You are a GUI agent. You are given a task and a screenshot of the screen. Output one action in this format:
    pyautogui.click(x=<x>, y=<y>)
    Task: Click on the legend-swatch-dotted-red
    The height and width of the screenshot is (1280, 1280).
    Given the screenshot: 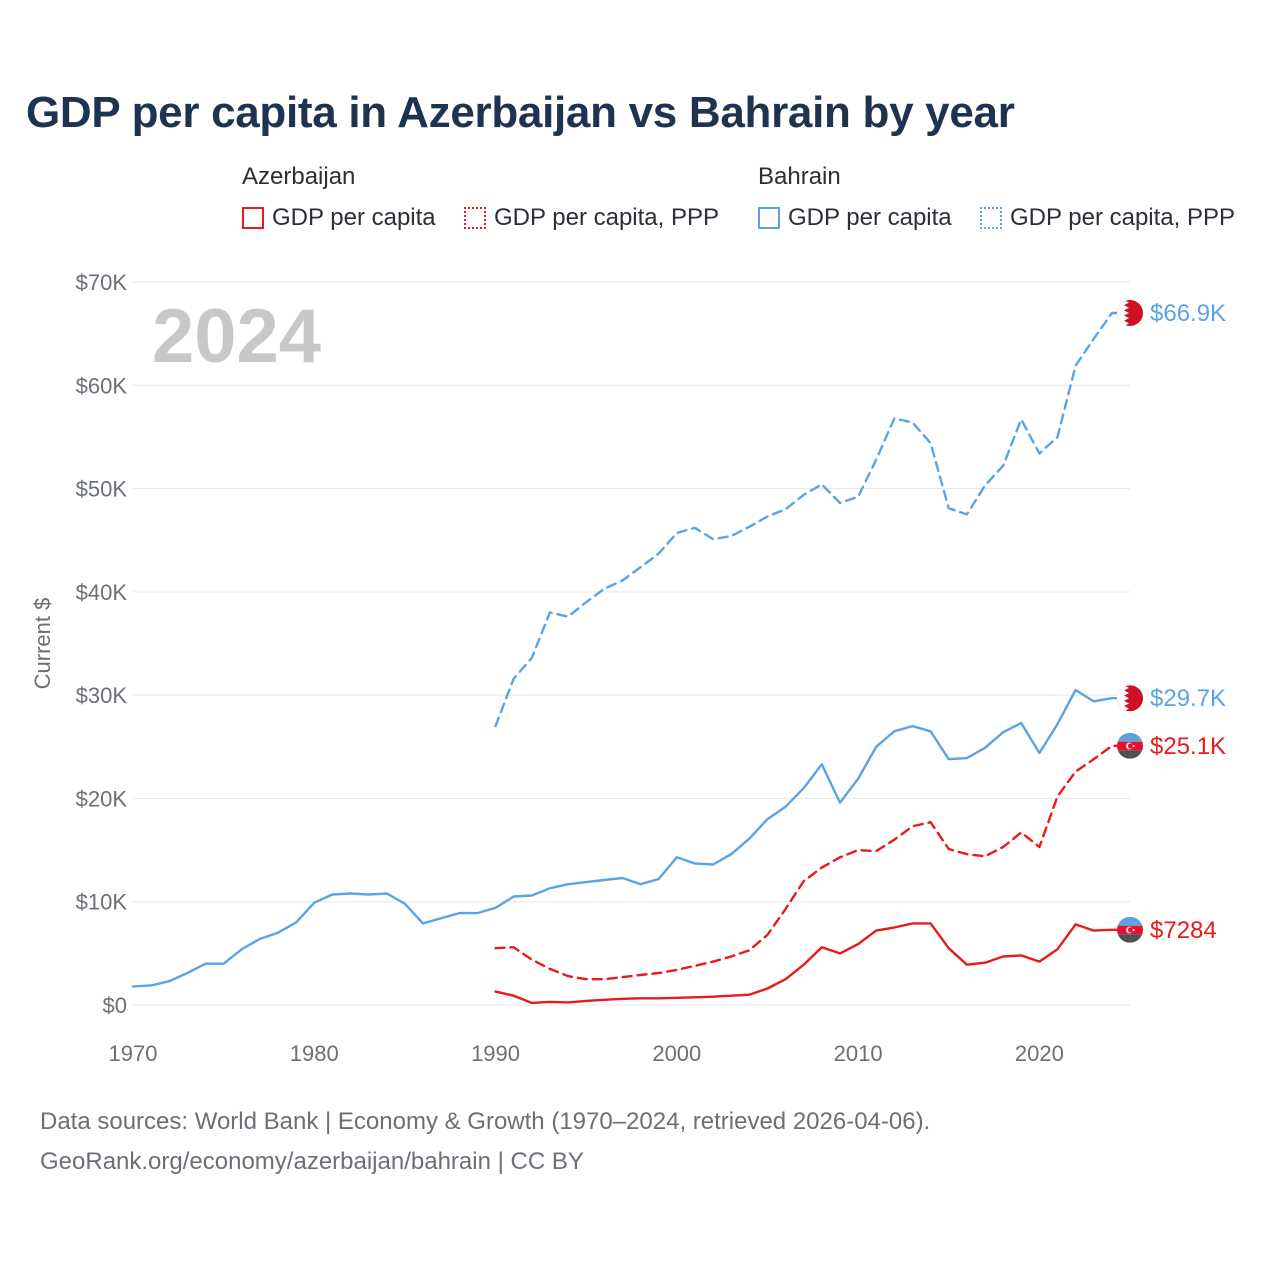 What is the action you would take?
    pyautogui.click(x=475, y=218)
    